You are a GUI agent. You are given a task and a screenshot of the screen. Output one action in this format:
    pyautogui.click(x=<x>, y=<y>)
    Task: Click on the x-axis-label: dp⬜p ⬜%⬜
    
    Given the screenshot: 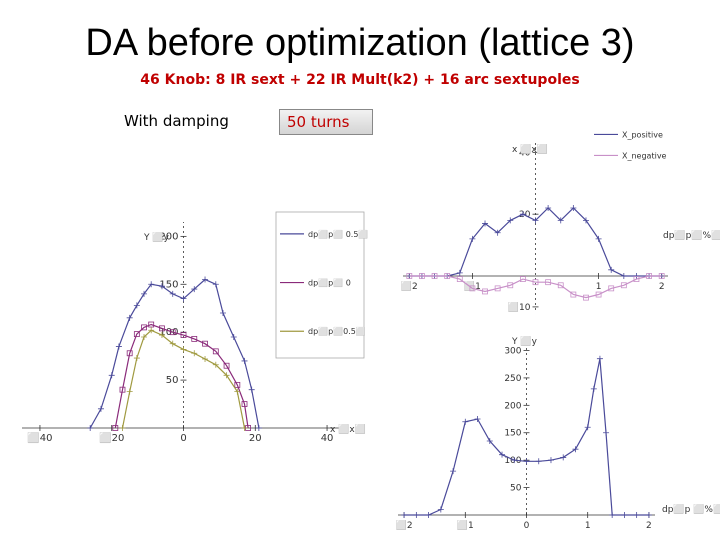 What is the action you would take?
    pyautogui.click(x=691, y=509)
    